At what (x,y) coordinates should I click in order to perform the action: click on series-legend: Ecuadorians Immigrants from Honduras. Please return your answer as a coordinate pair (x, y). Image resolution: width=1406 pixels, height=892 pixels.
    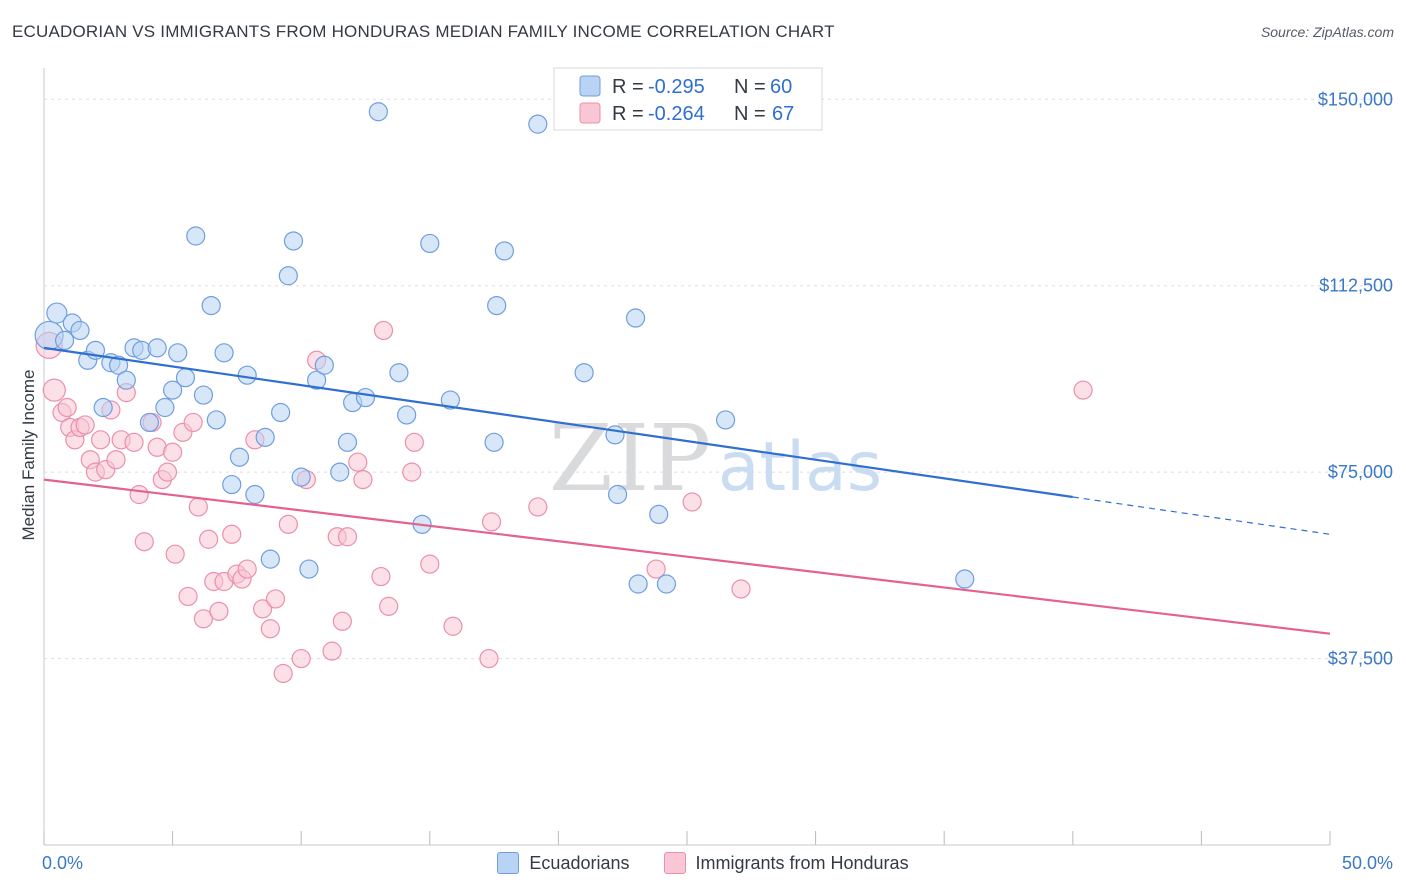
    Looking at the image, I should click on (703, 863).